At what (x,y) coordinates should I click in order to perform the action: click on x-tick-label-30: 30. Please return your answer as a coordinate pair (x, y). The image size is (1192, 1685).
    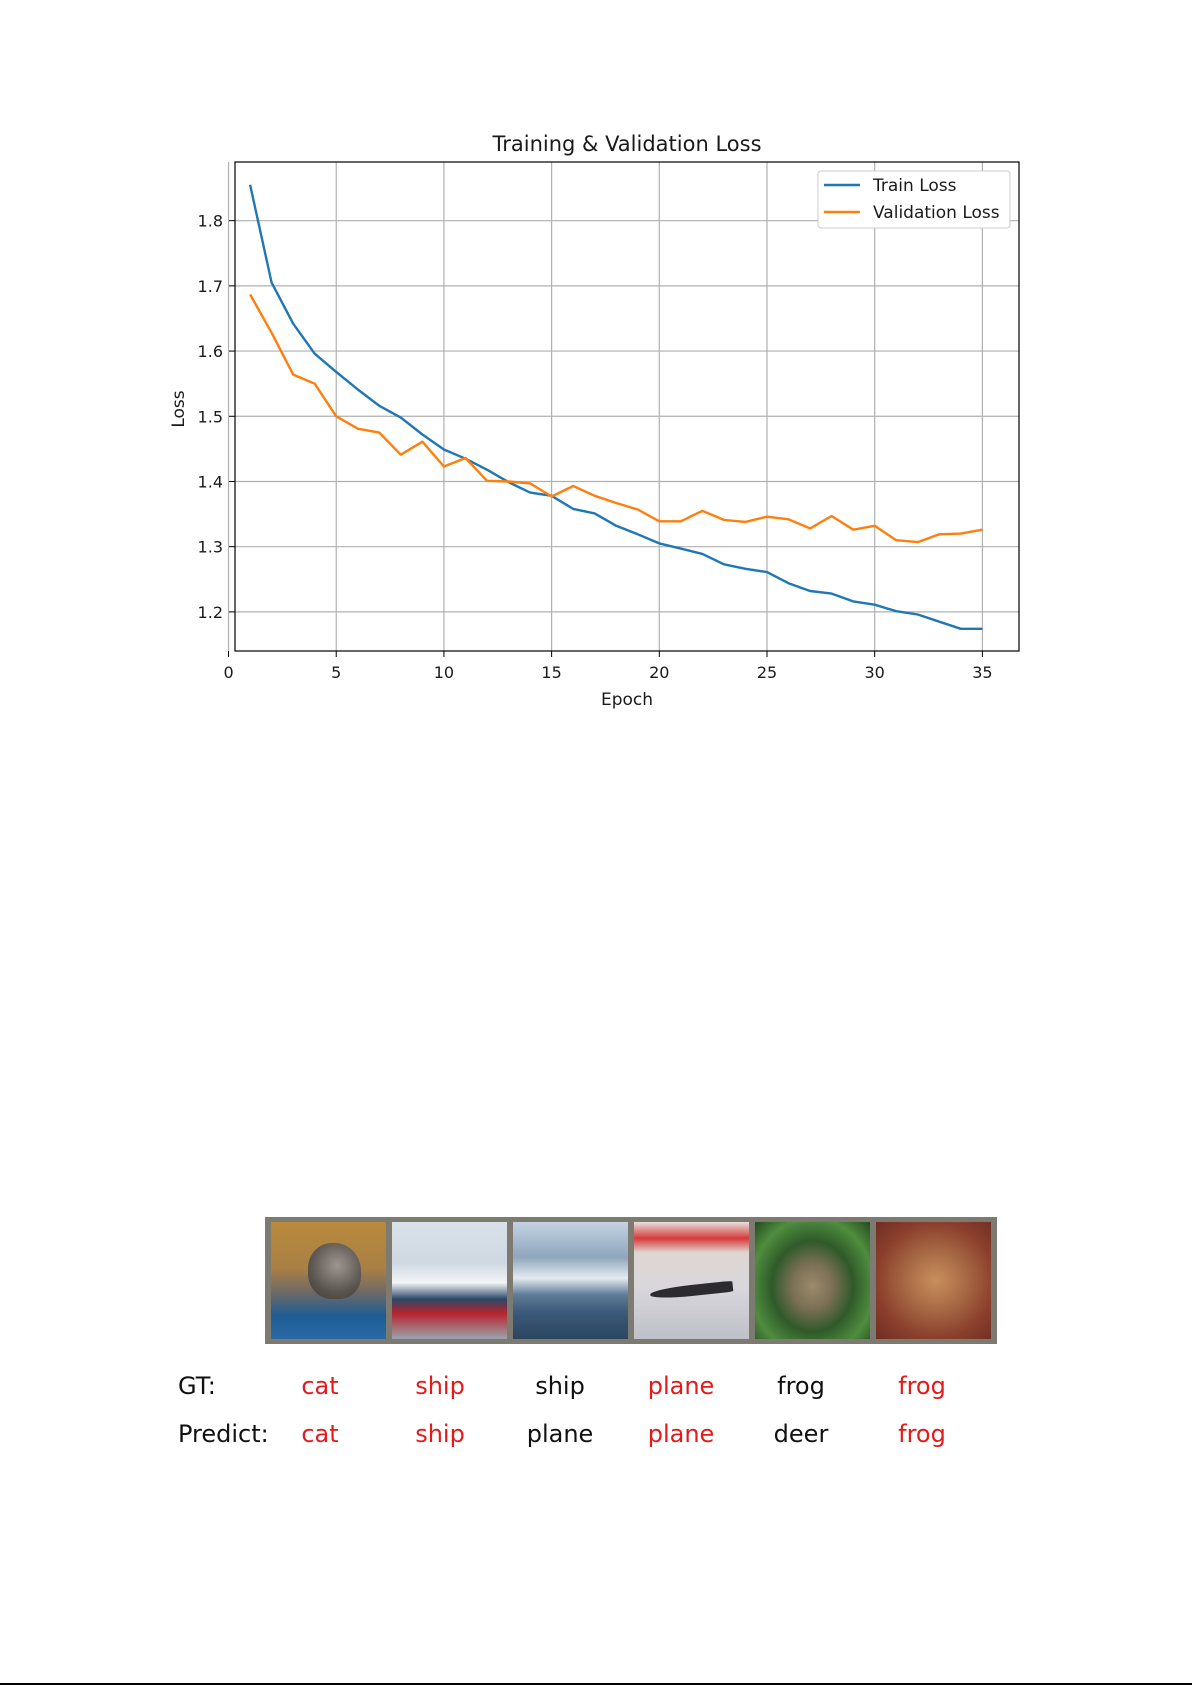
    Looking at the image, I should click on (875, 672).